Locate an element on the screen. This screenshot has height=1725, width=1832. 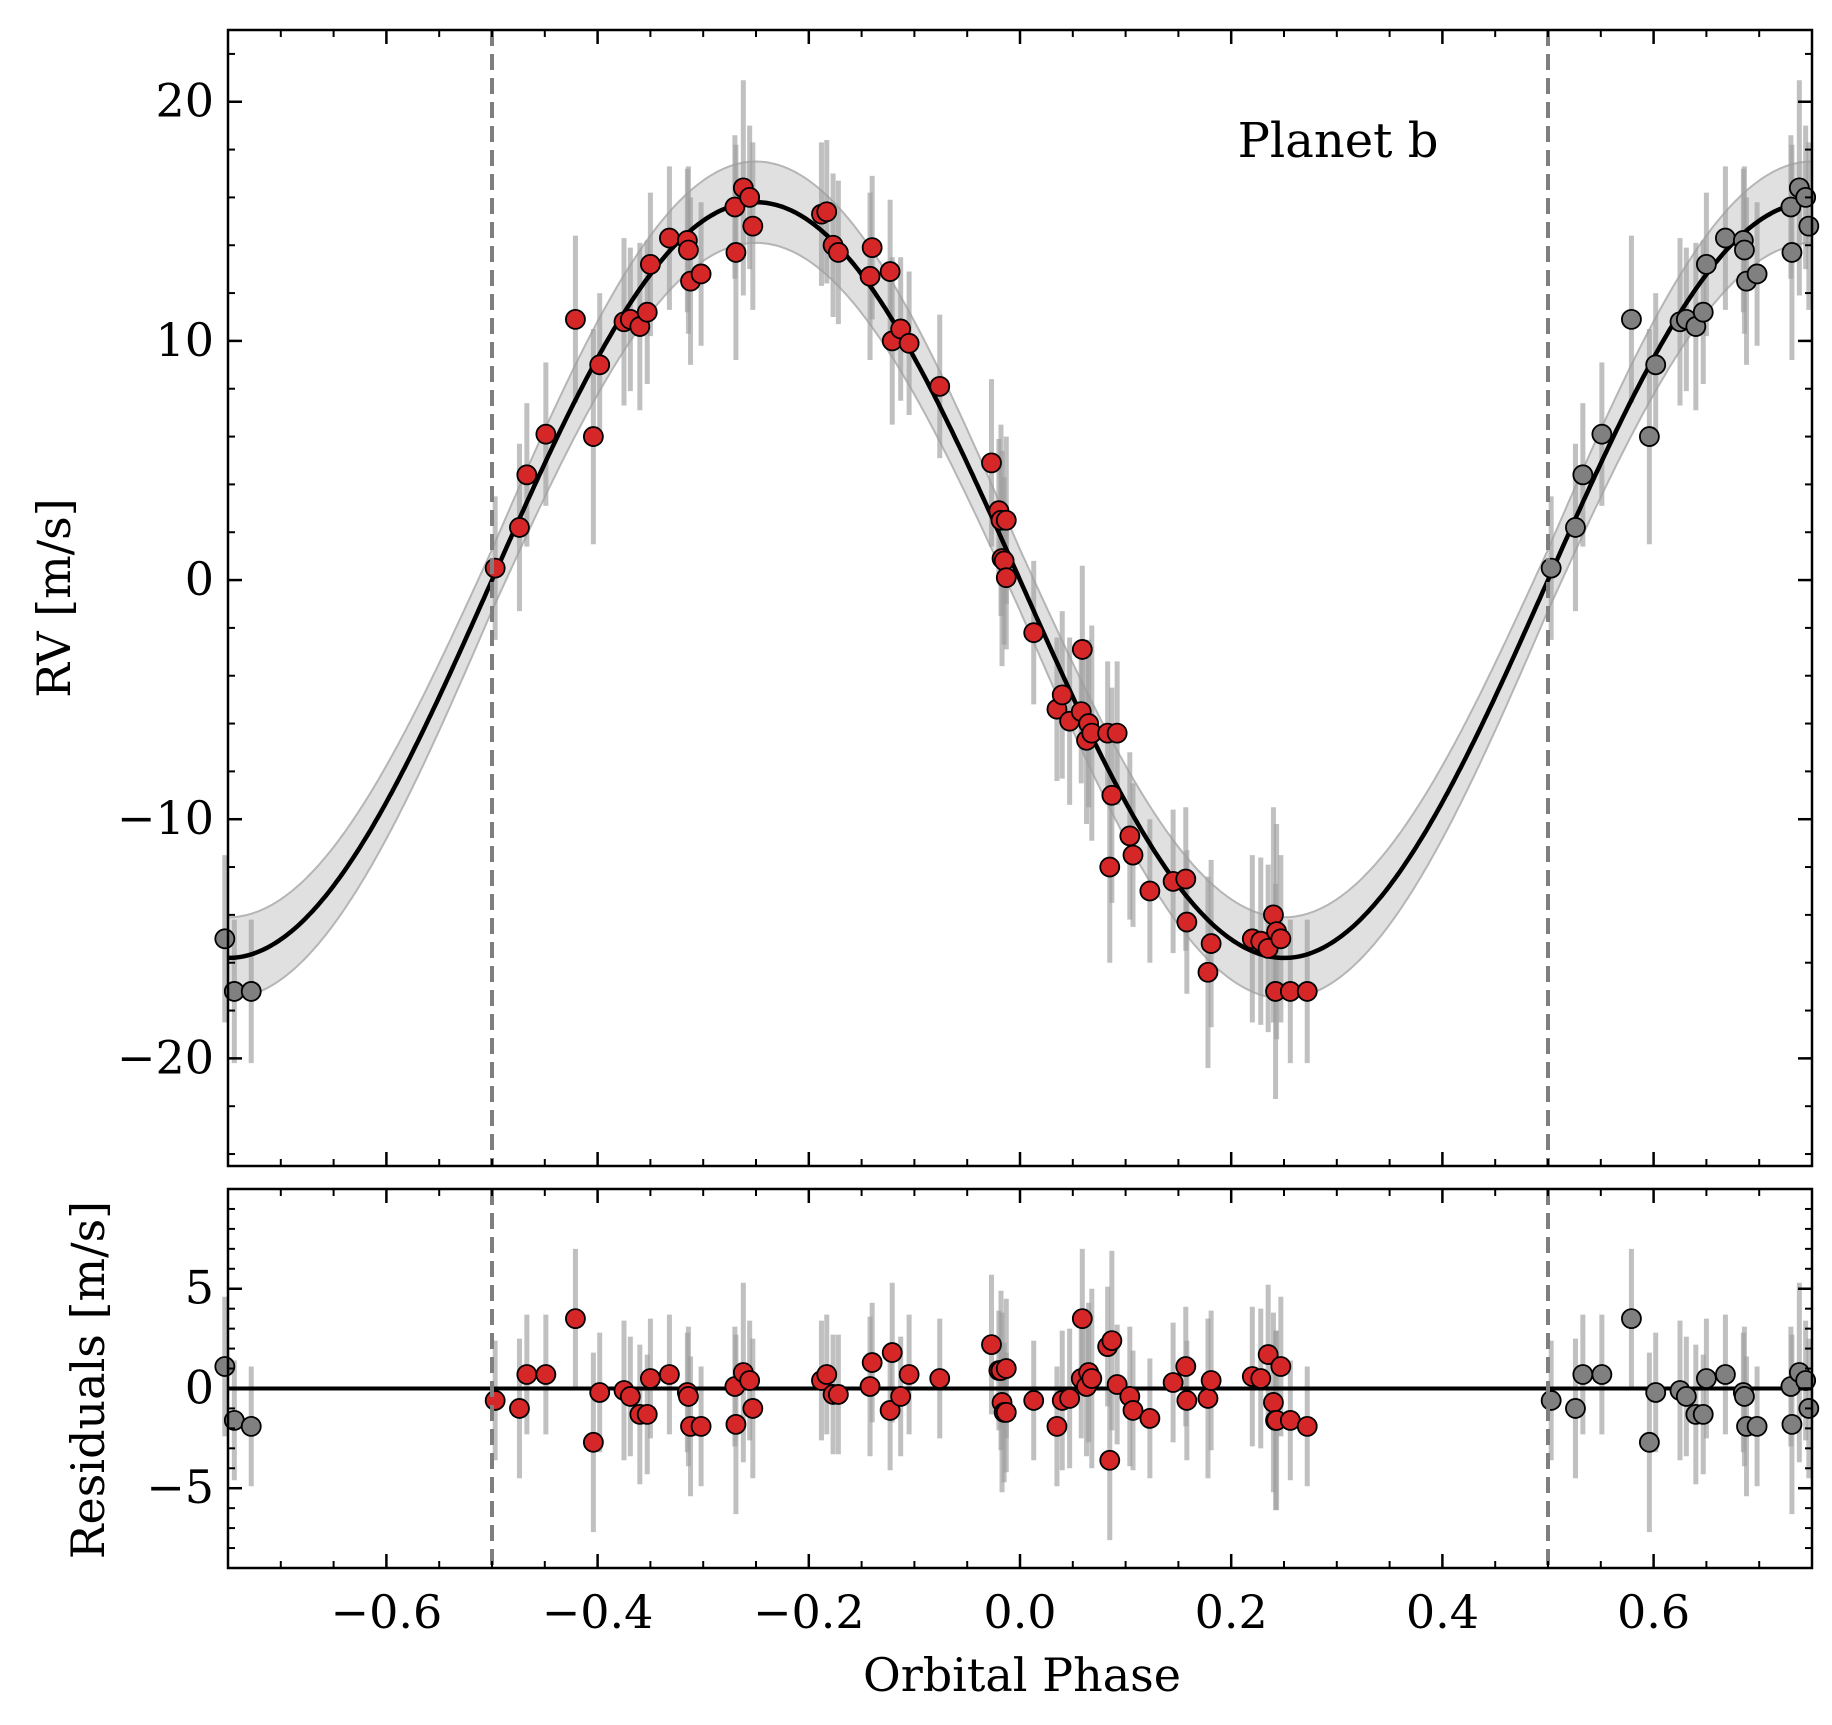
x-tick-label: 0.4 is located at coordinates (1442, 1612).